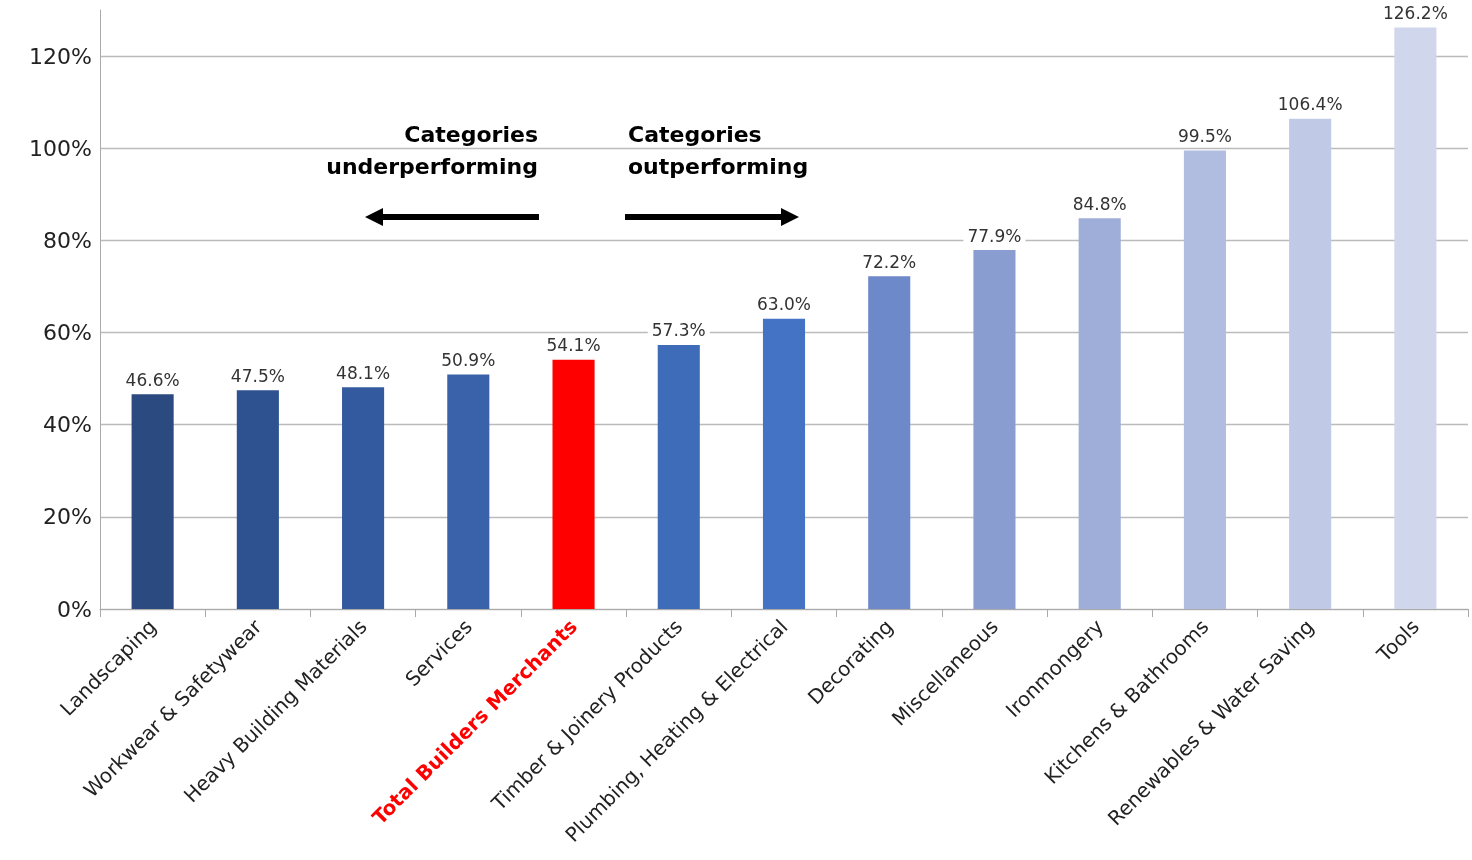  Describe the element at coordinates (1415, 13) in the screenshot. I see `data-label: 126.2%` at that location.